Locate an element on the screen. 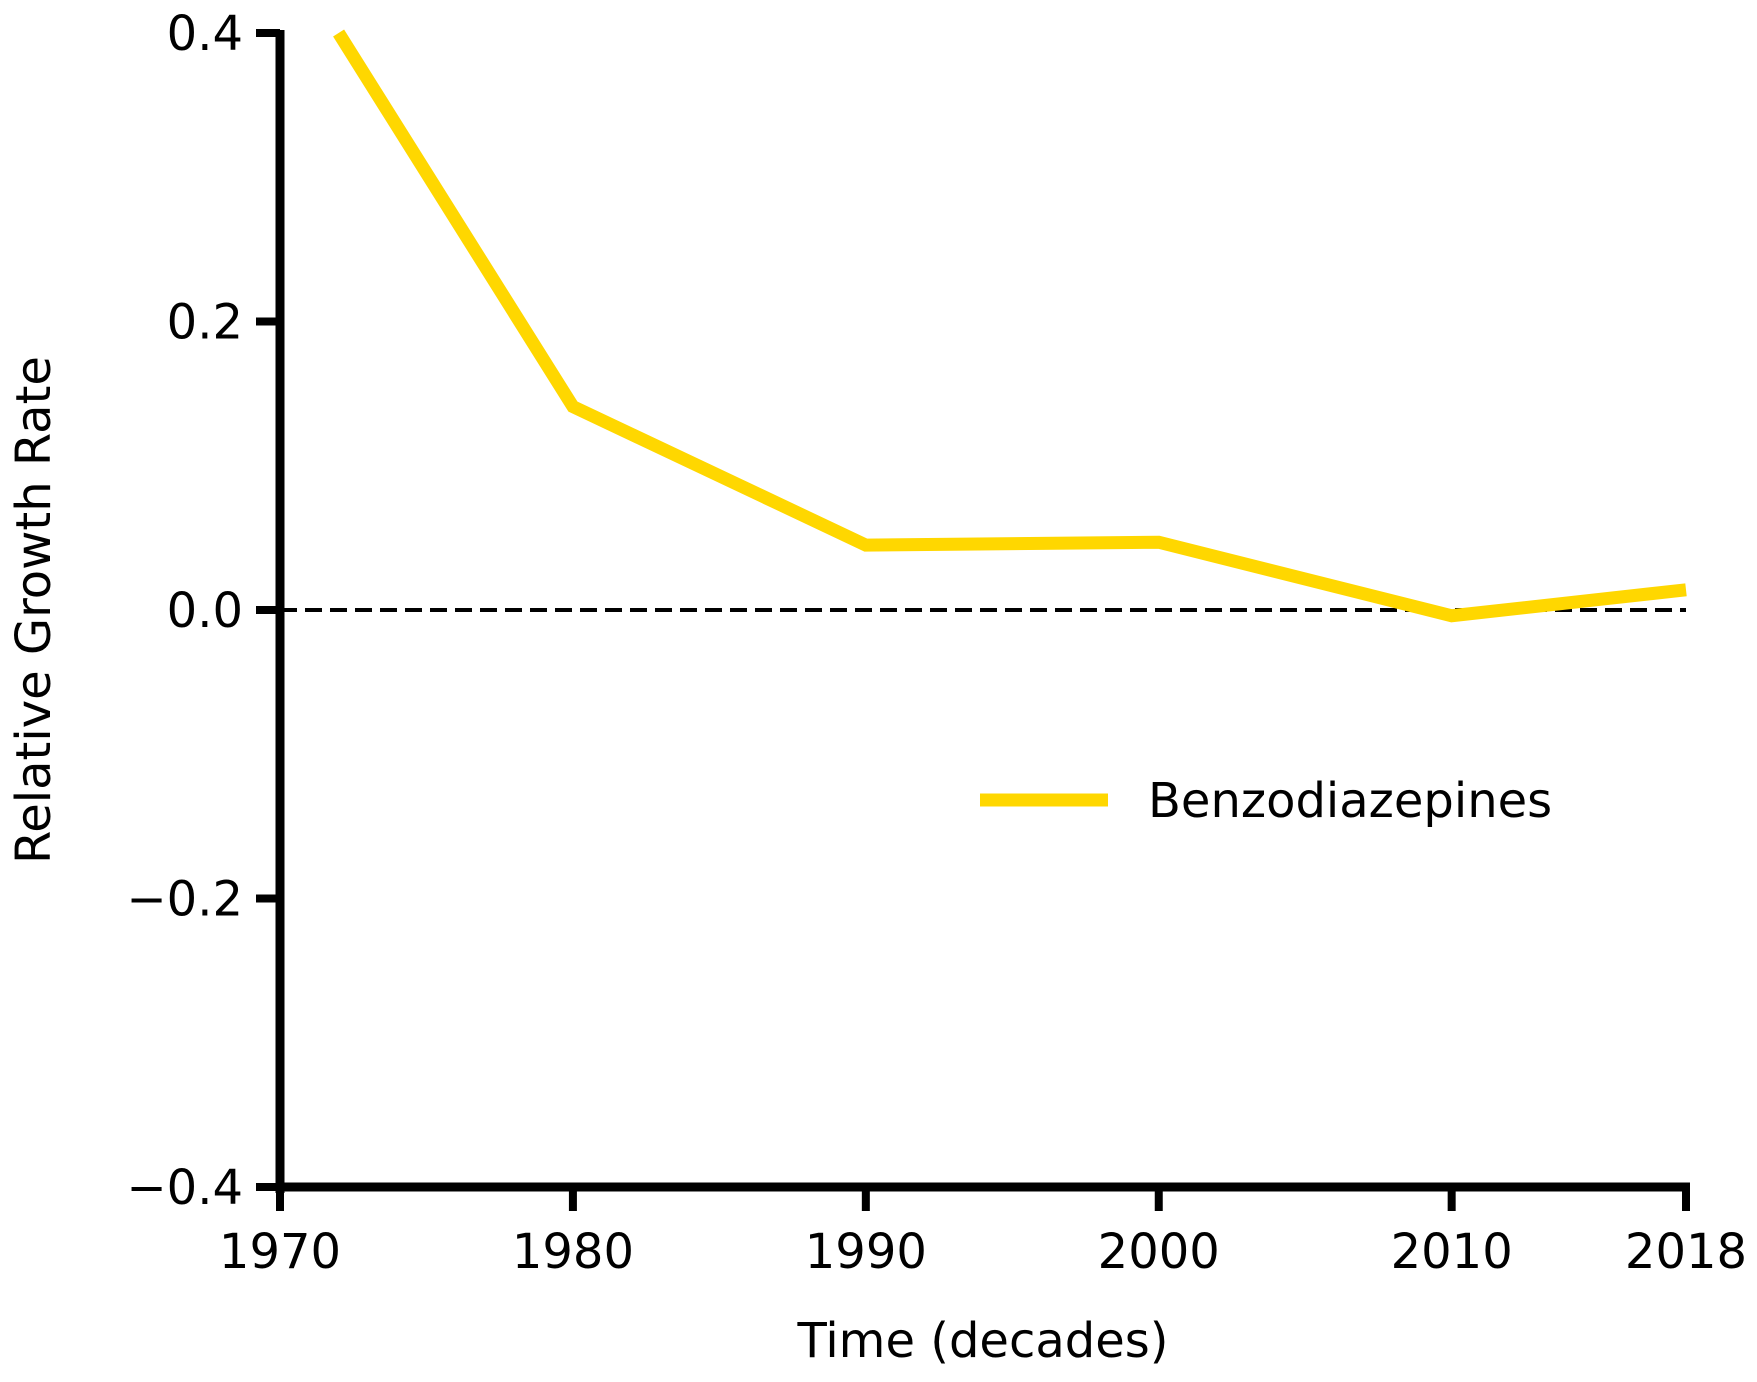  x-tick-label: 1980 is located at coordinates (573, 1252).